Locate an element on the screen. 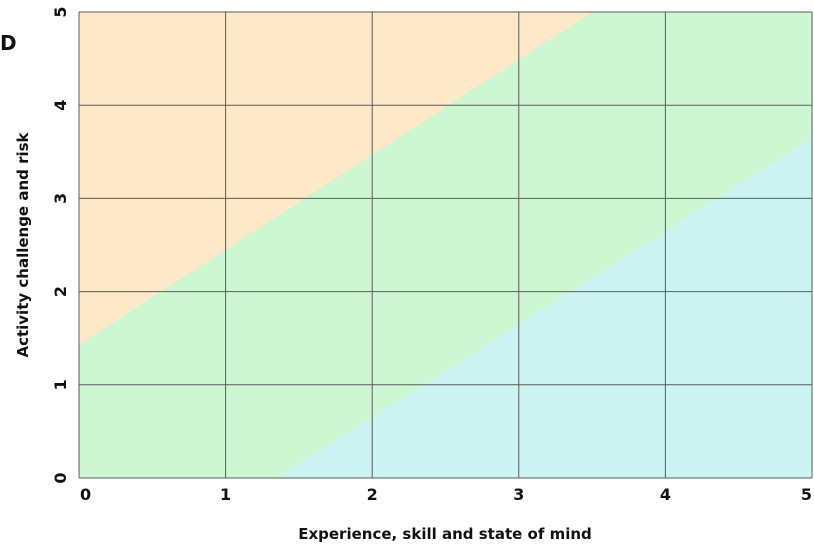  y-tick-label: 1 is located at coordinates (60, 384).